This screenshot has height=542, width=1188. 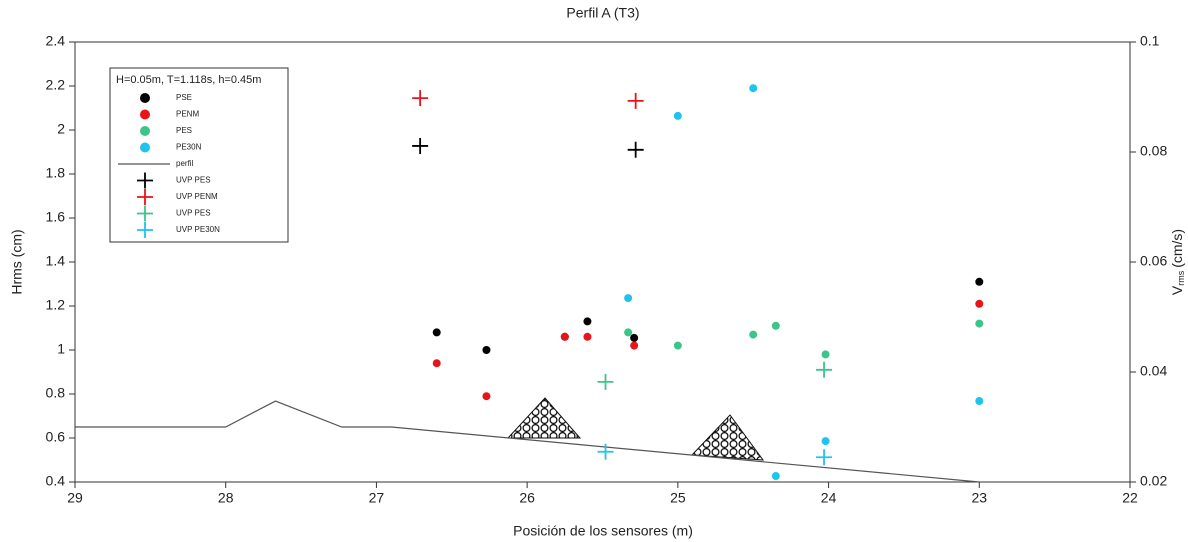 What do you see at coordinates (1130, 498) in the screenshot?
I see `x-tick-label: 22` at bounding box center [1130, 498].